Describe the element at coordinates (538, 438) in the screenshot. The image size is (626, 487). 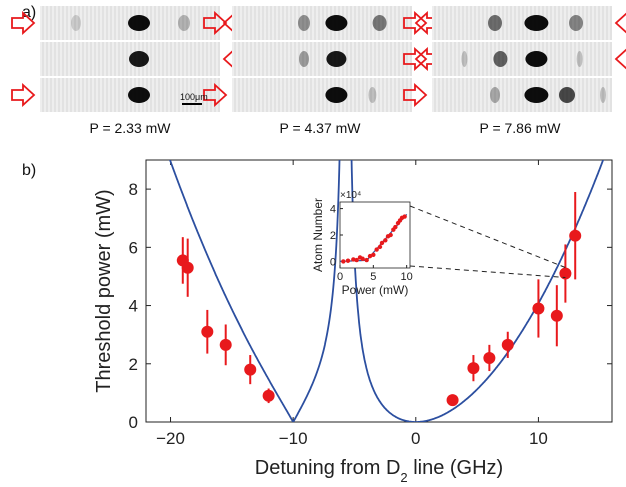
I see `x-tick-label: 10` at that location.